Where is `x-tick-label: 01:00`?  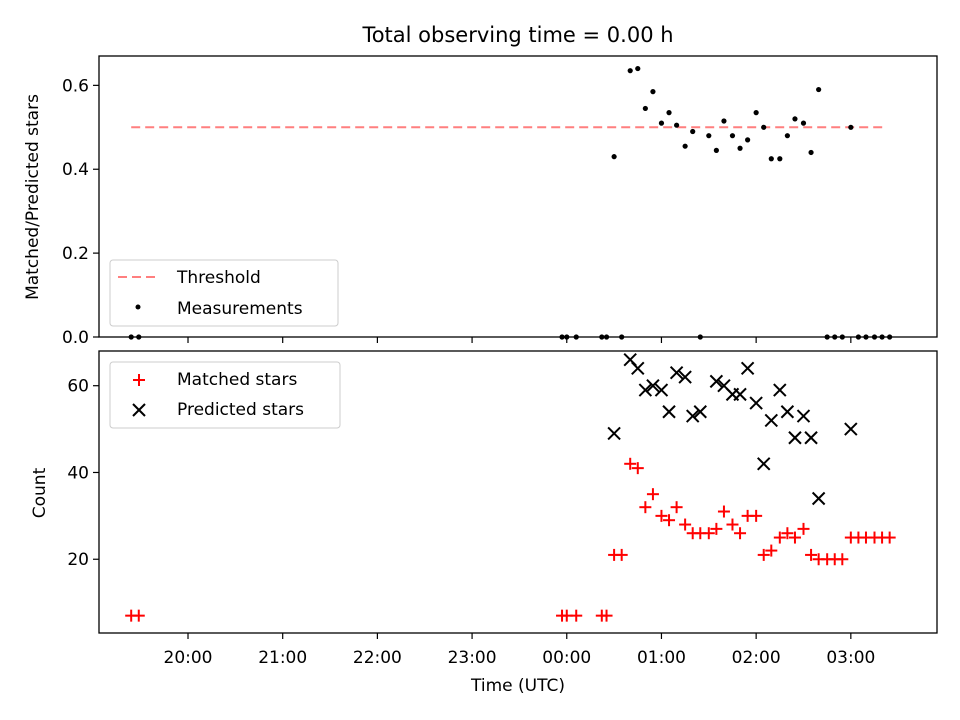
x-tick-label: 01:00 is located at coordinates (661, 658).